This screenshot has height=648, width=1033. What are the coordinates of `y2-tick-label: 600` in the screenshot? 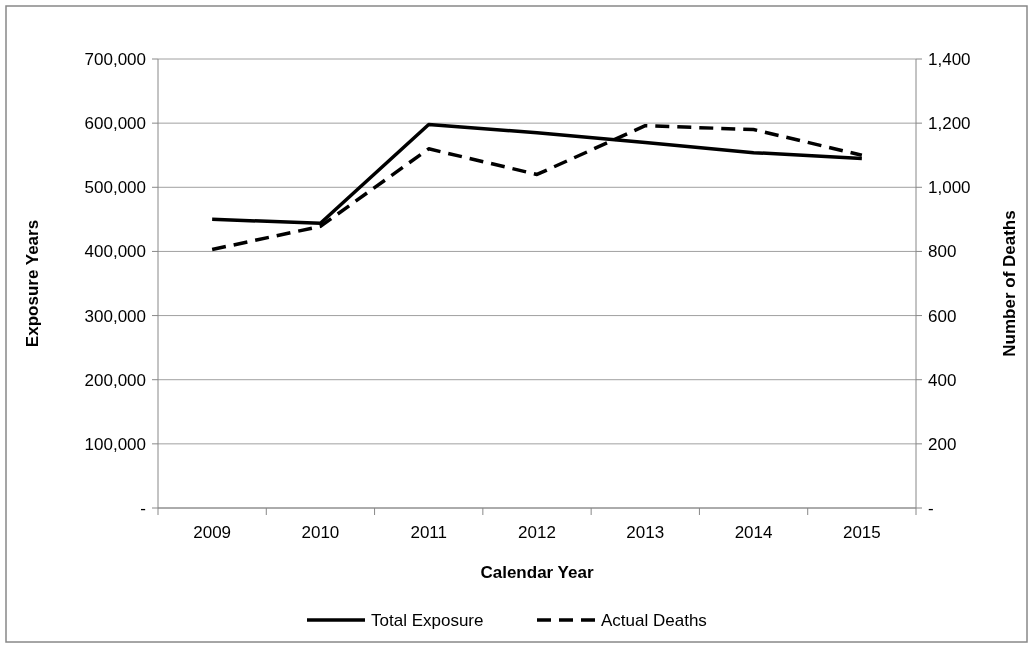 It's located at (942, 316).